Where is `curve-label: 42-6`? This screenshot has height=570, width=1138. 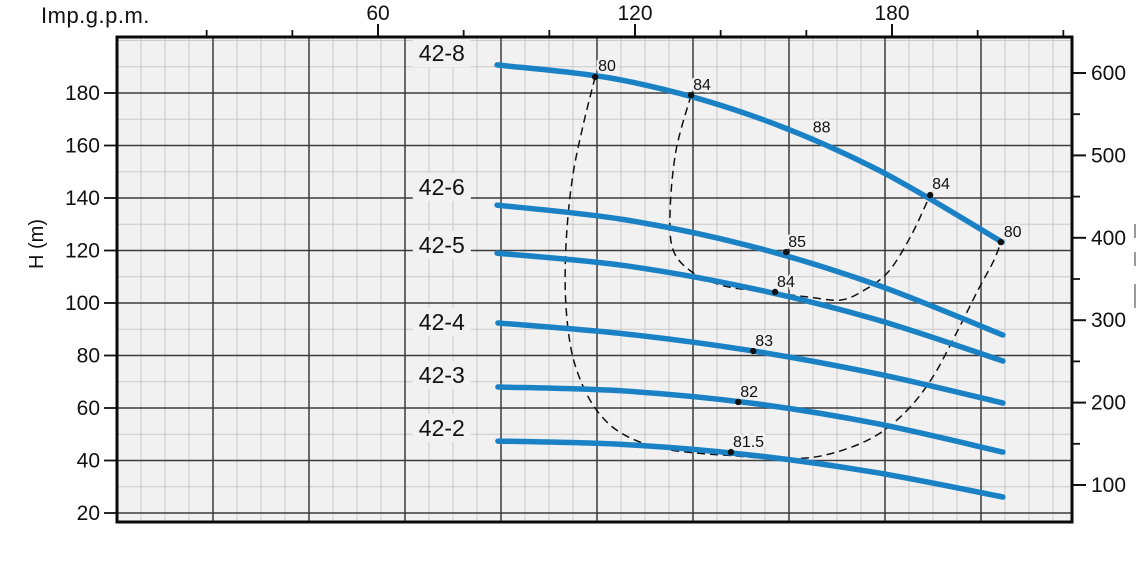 curve-label: 42-6 is located at coordinates (442, 187).